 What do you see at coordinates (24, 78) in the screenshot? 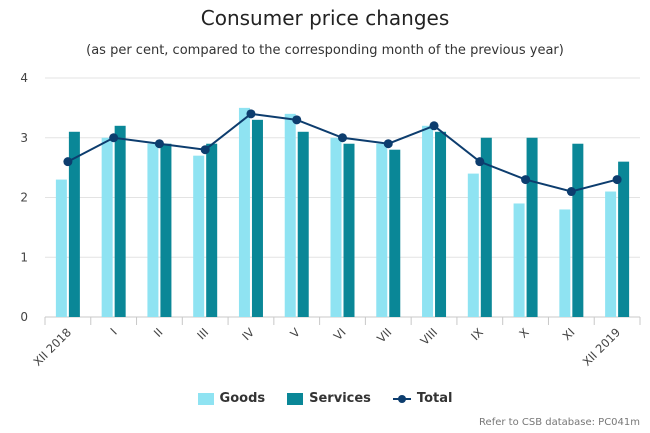
I see `y-tick-label: 4` at bounding box center [24, 78].